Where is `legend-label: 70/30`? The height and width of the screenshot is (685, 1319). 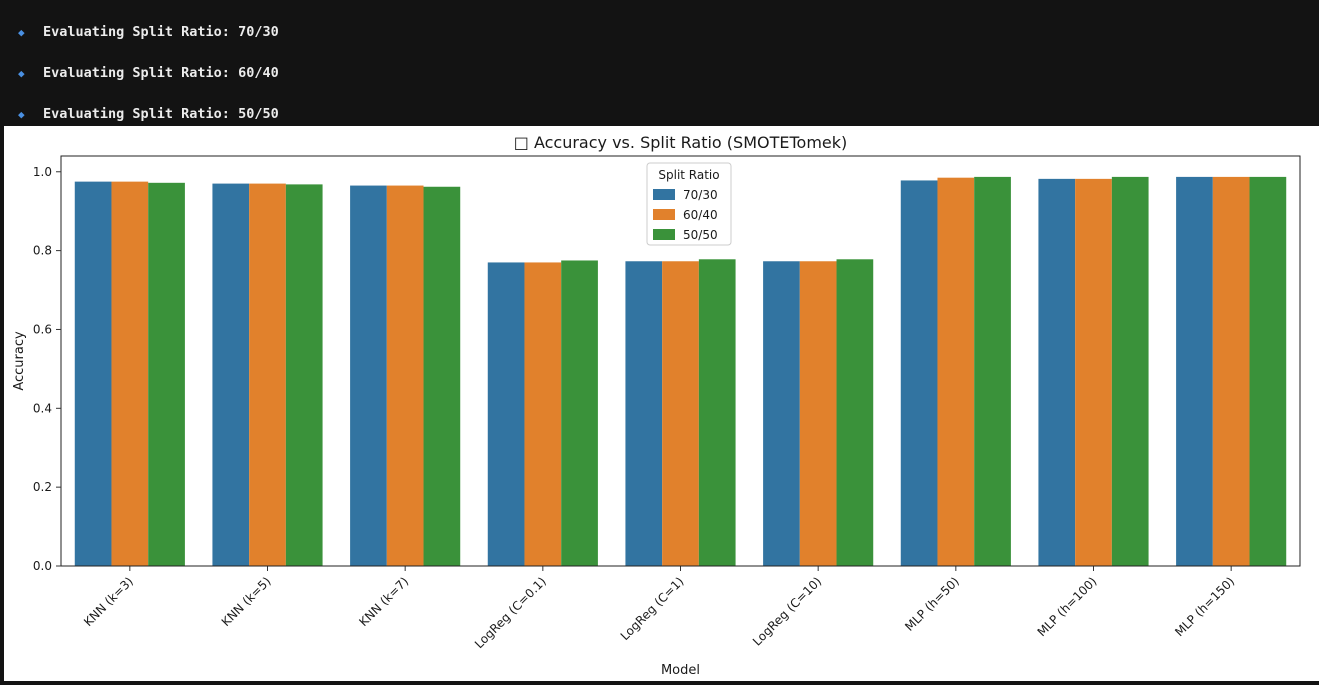 legend-label: 70/30 is located at coordinates (700, 195).